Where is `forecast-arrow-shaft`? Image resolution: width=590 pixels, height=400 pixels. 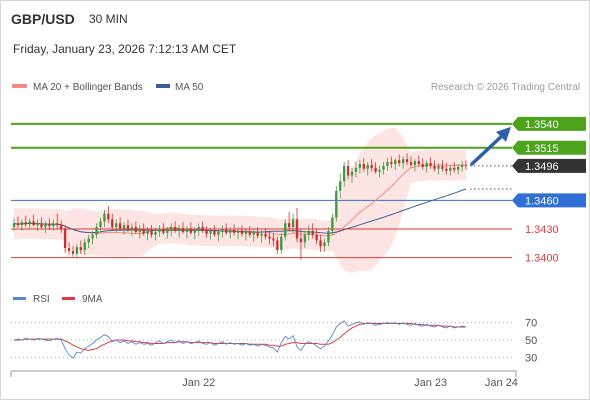 forecast-arrow-shaft is located at coordinates (487, 150).